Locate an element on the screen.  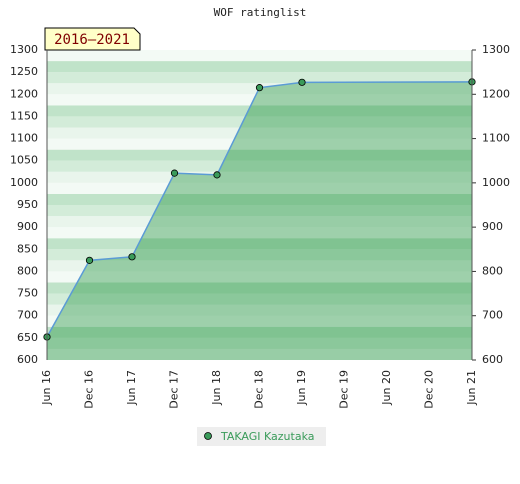
y2-tick-label: 800 is located at coordinates (492, 270).